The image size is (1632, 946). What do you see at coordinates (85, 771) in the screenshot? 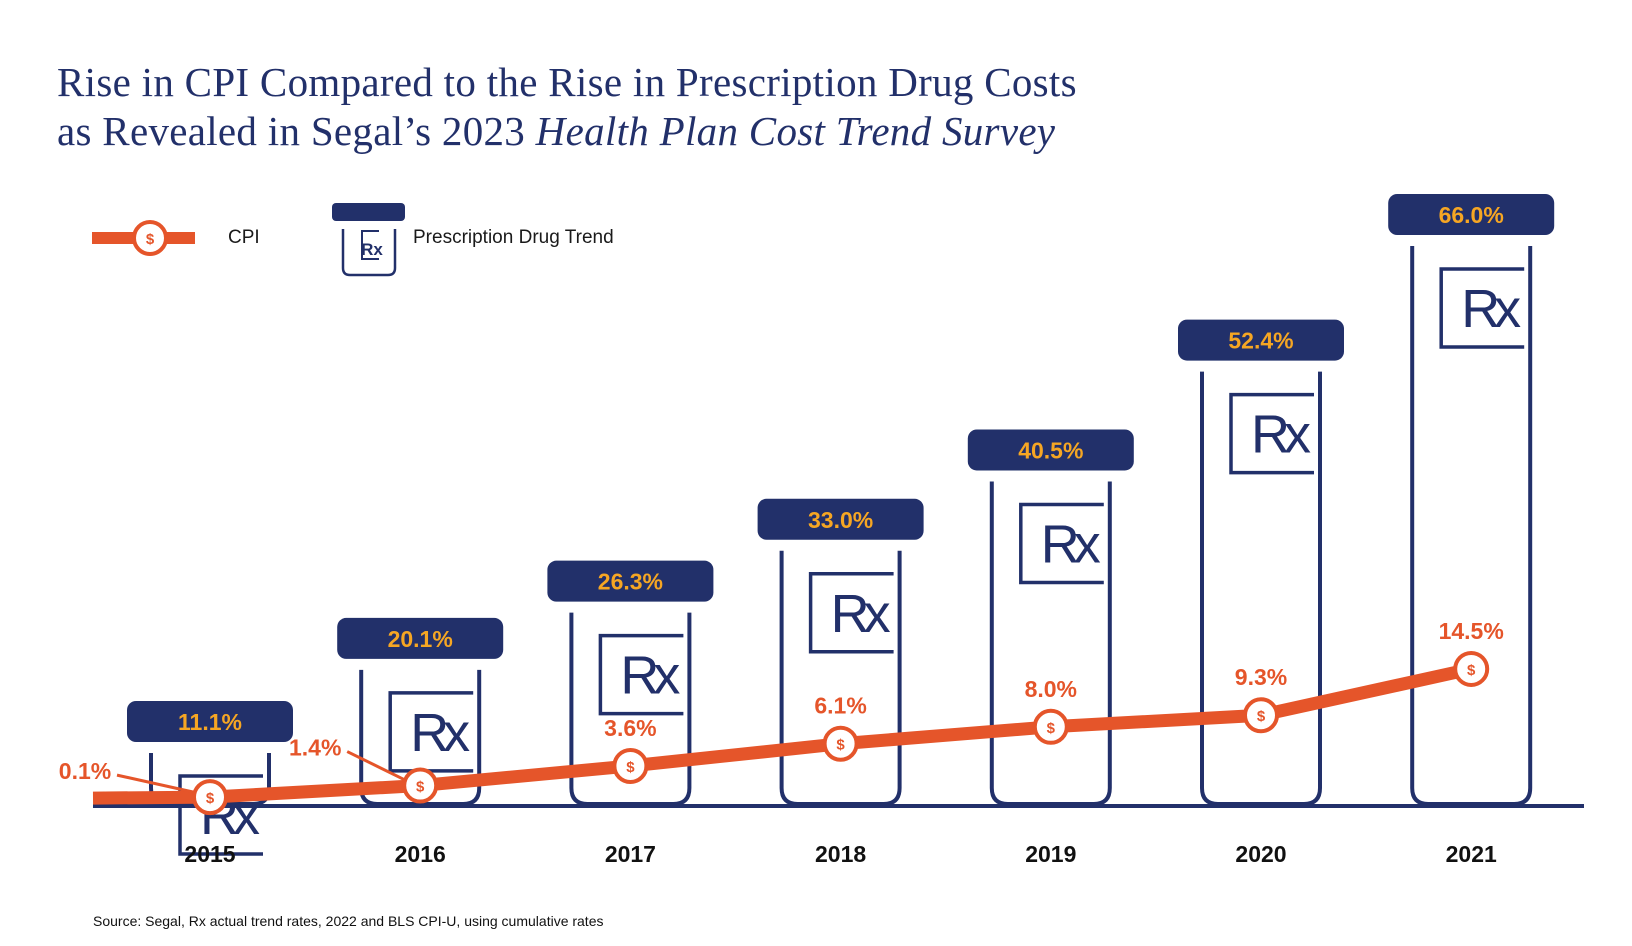
I see `cpi-value-label: 0.1%` at bounding box center [85, 771].